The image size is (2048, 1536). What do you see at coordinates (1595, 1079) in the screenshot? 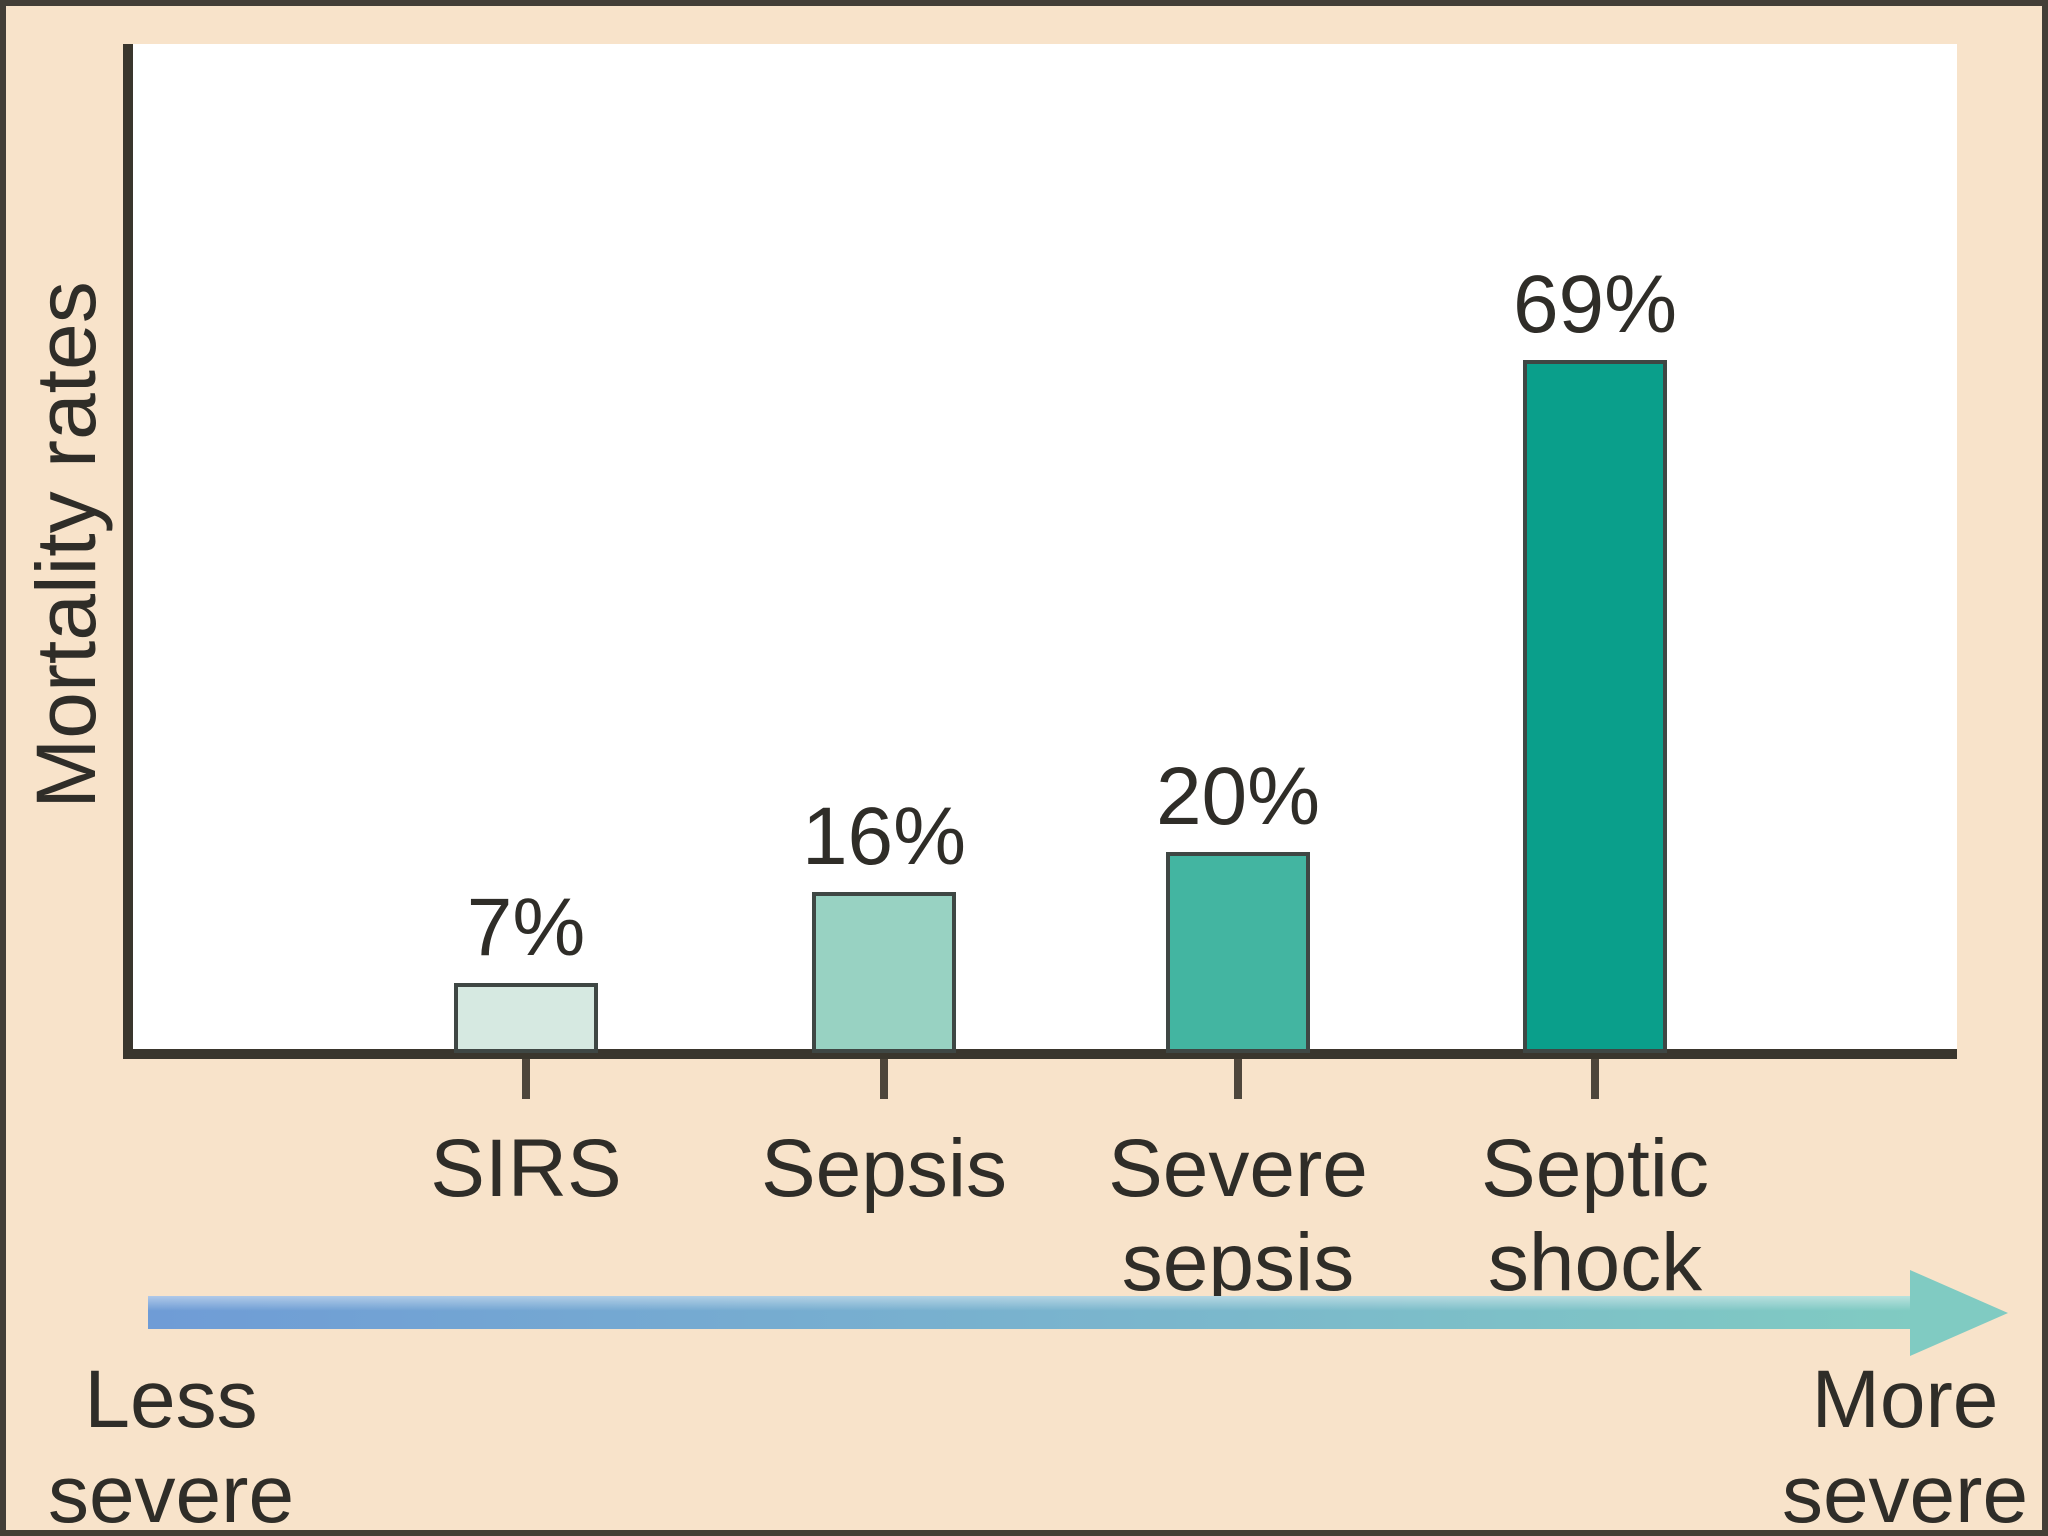
I see `x-axis-tick-septic-shock` at bounding box center [1595, 1079].